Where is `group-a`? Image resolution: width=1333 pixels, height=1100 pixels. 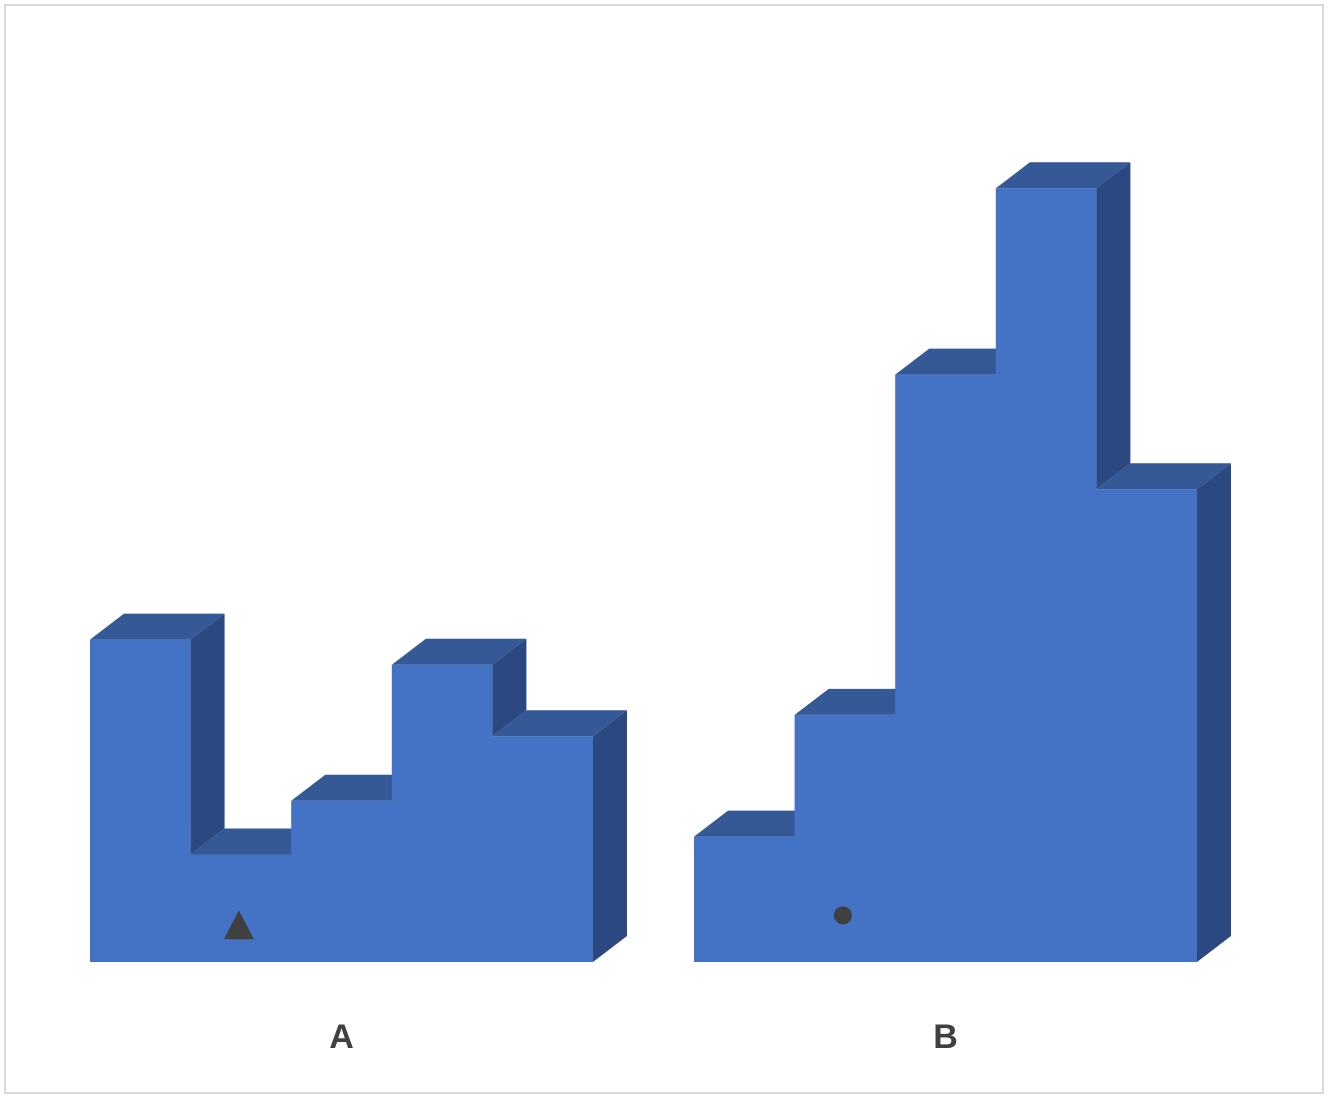 group-a is located at coordinates (358, 788).